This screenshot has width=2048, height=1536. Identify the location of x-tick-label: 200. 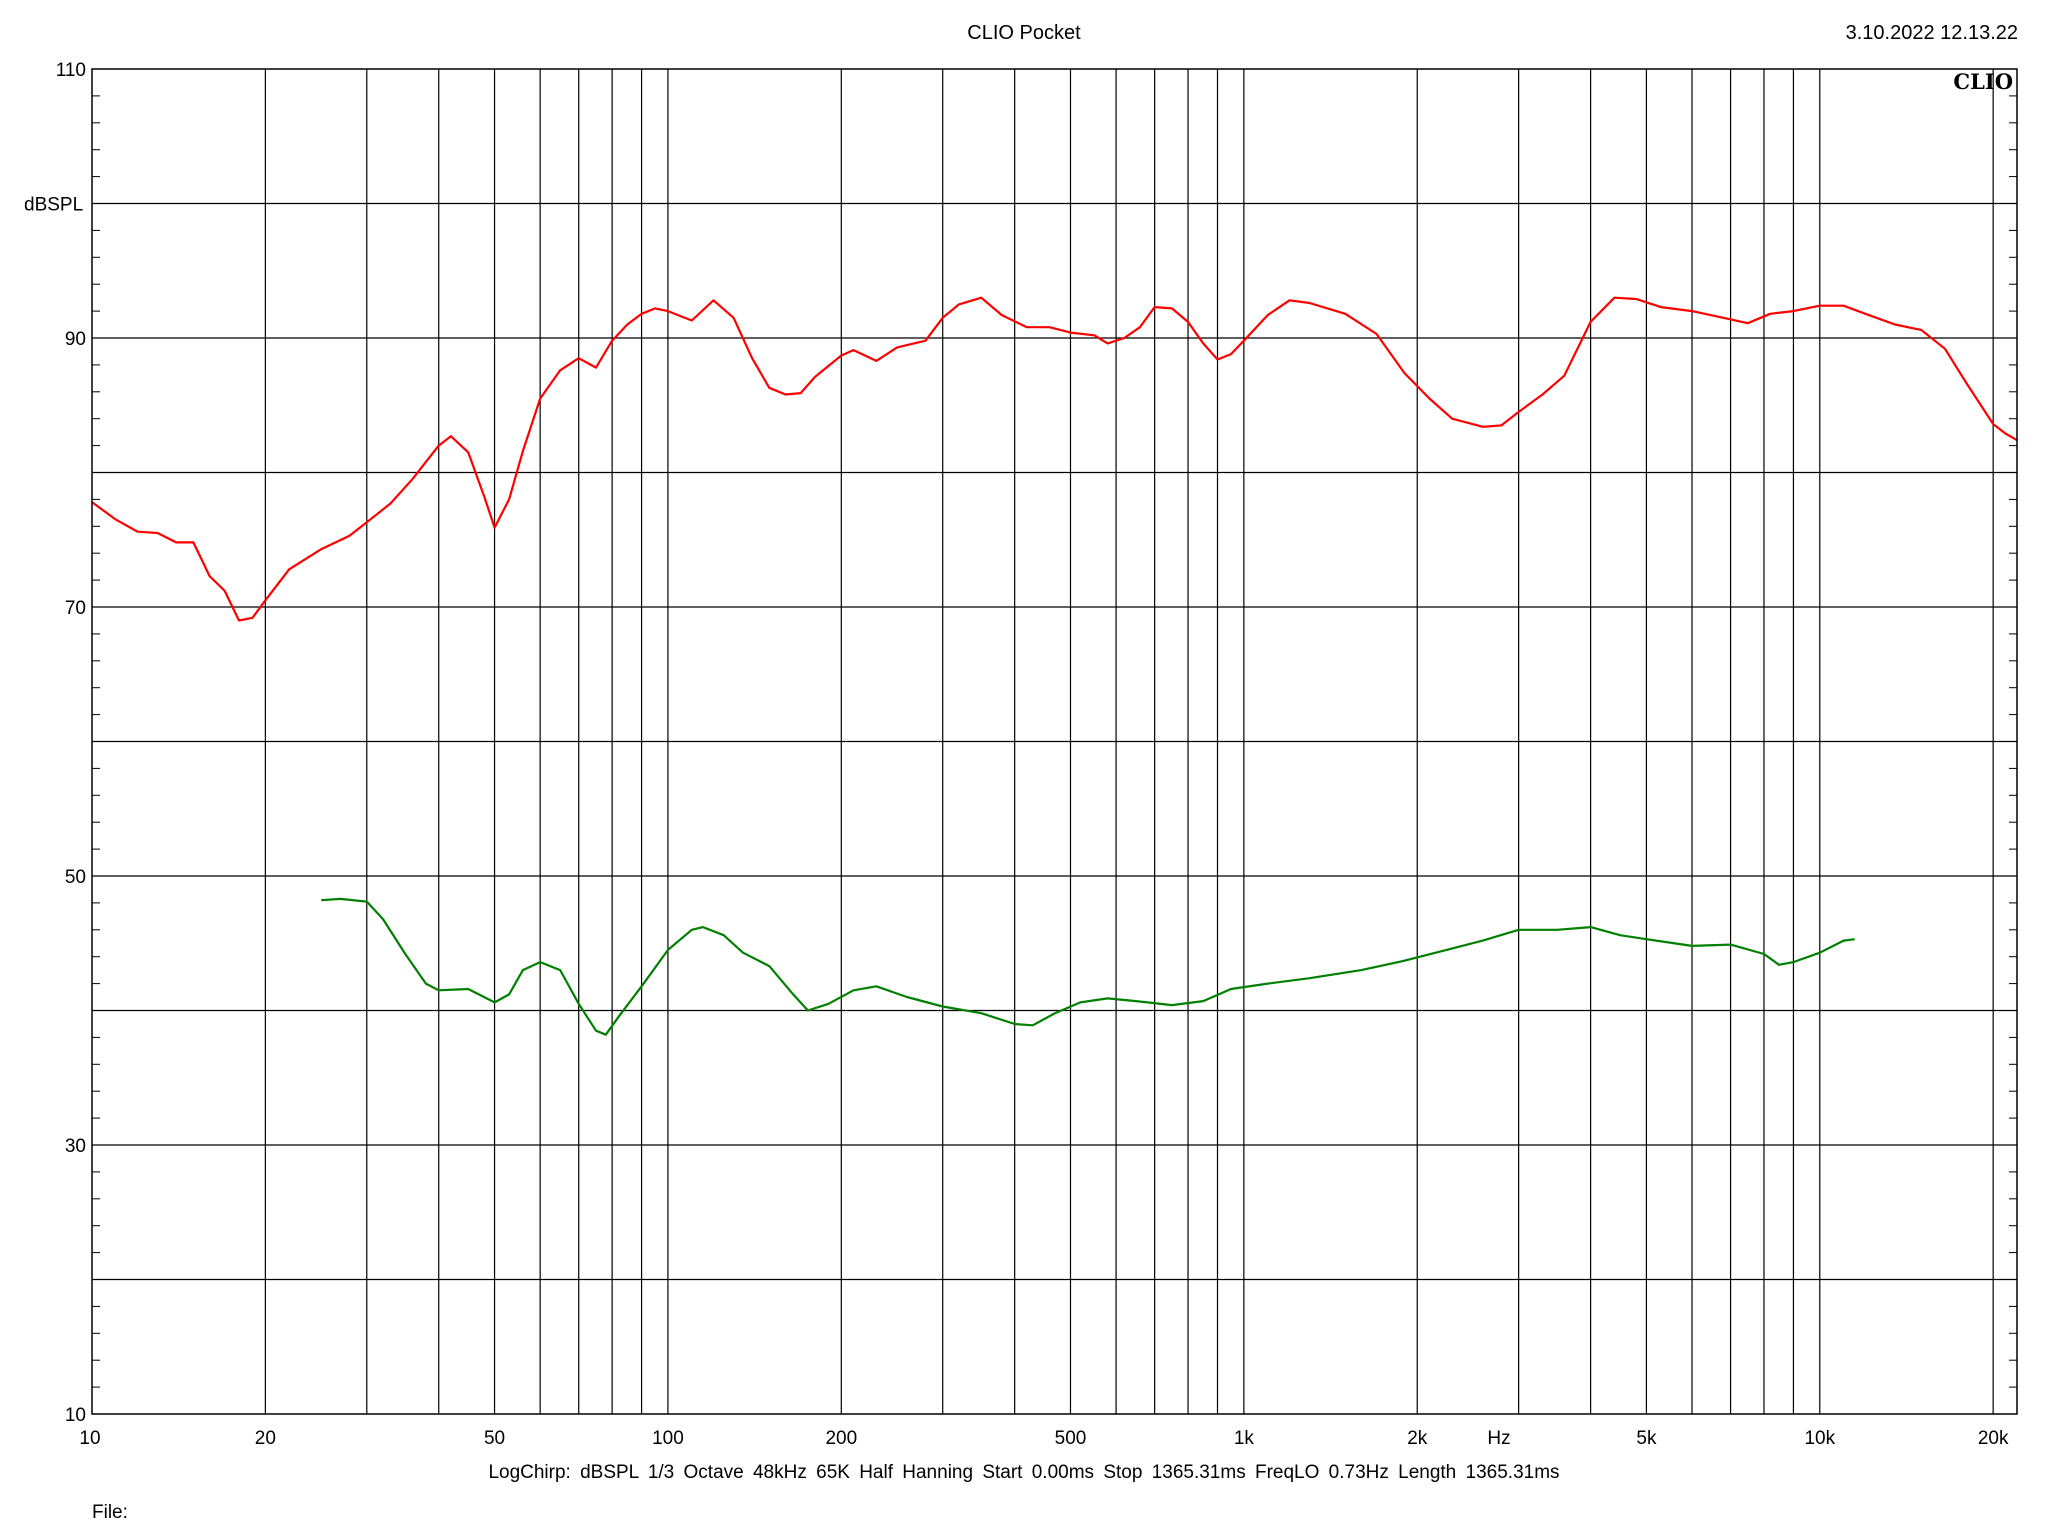
(841, 1438).